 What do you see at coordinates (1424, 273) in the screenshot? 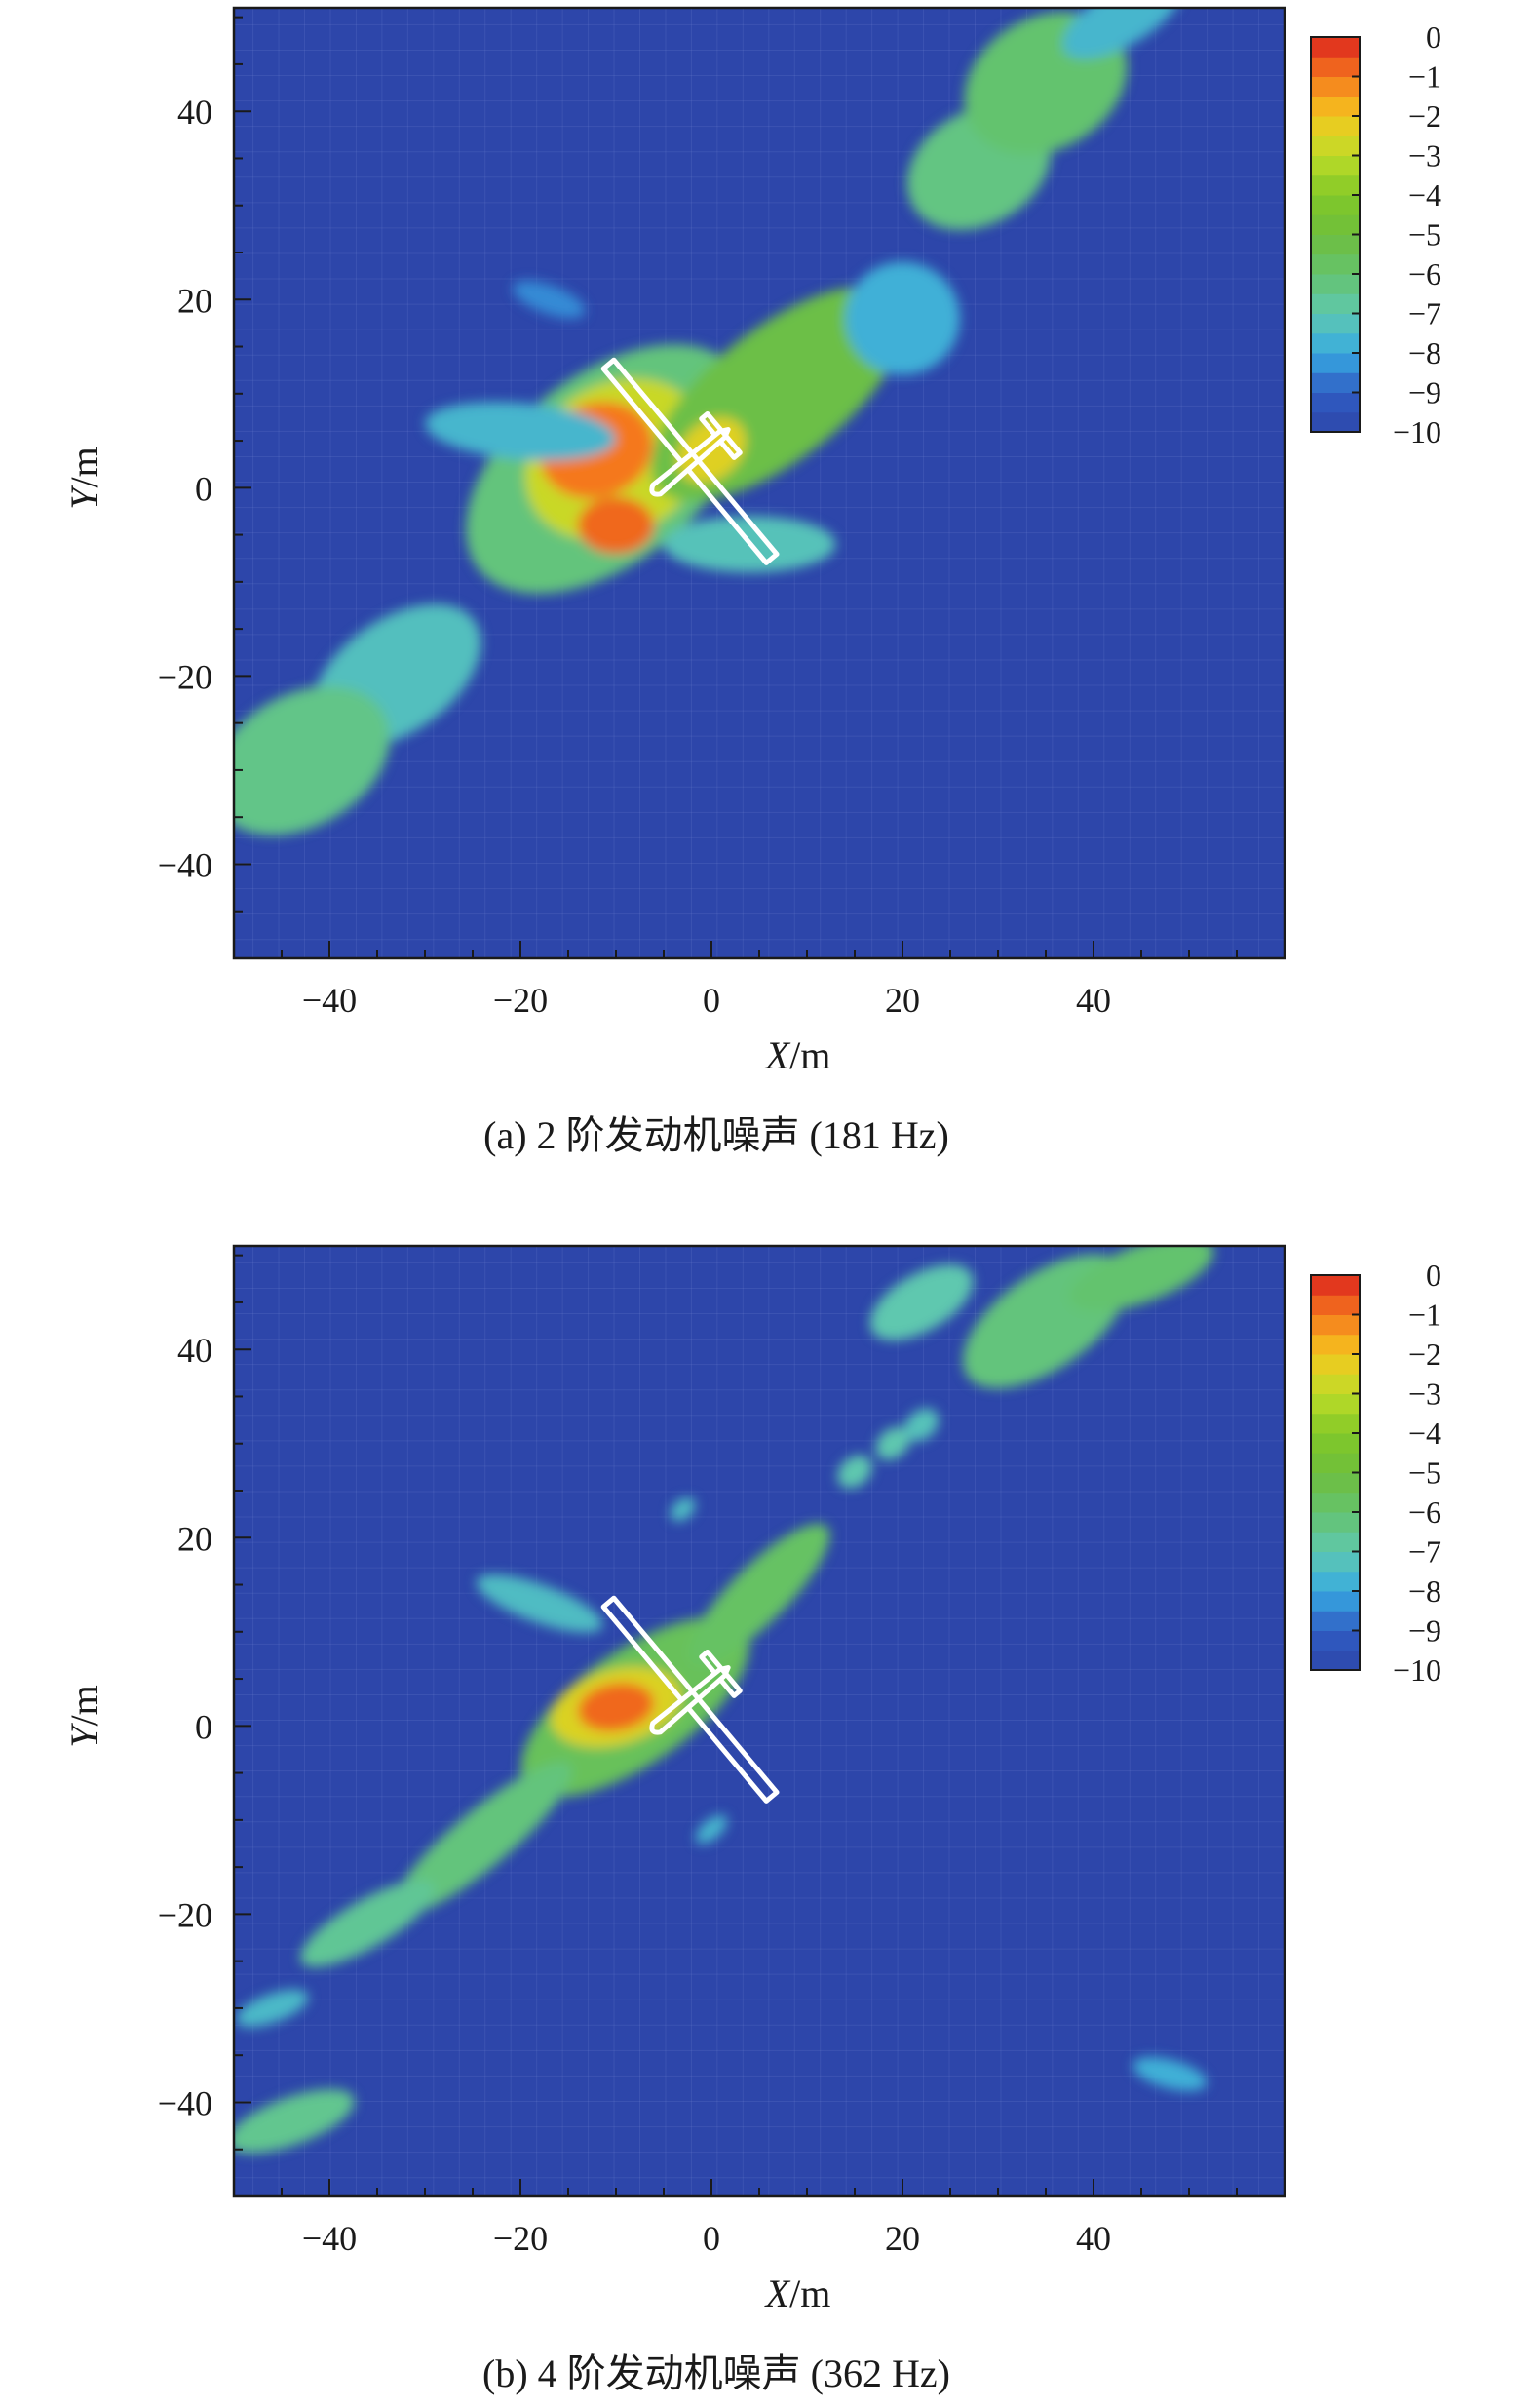
I see `colorbar-tick-label: −6` at bounding box center [1424, 273].